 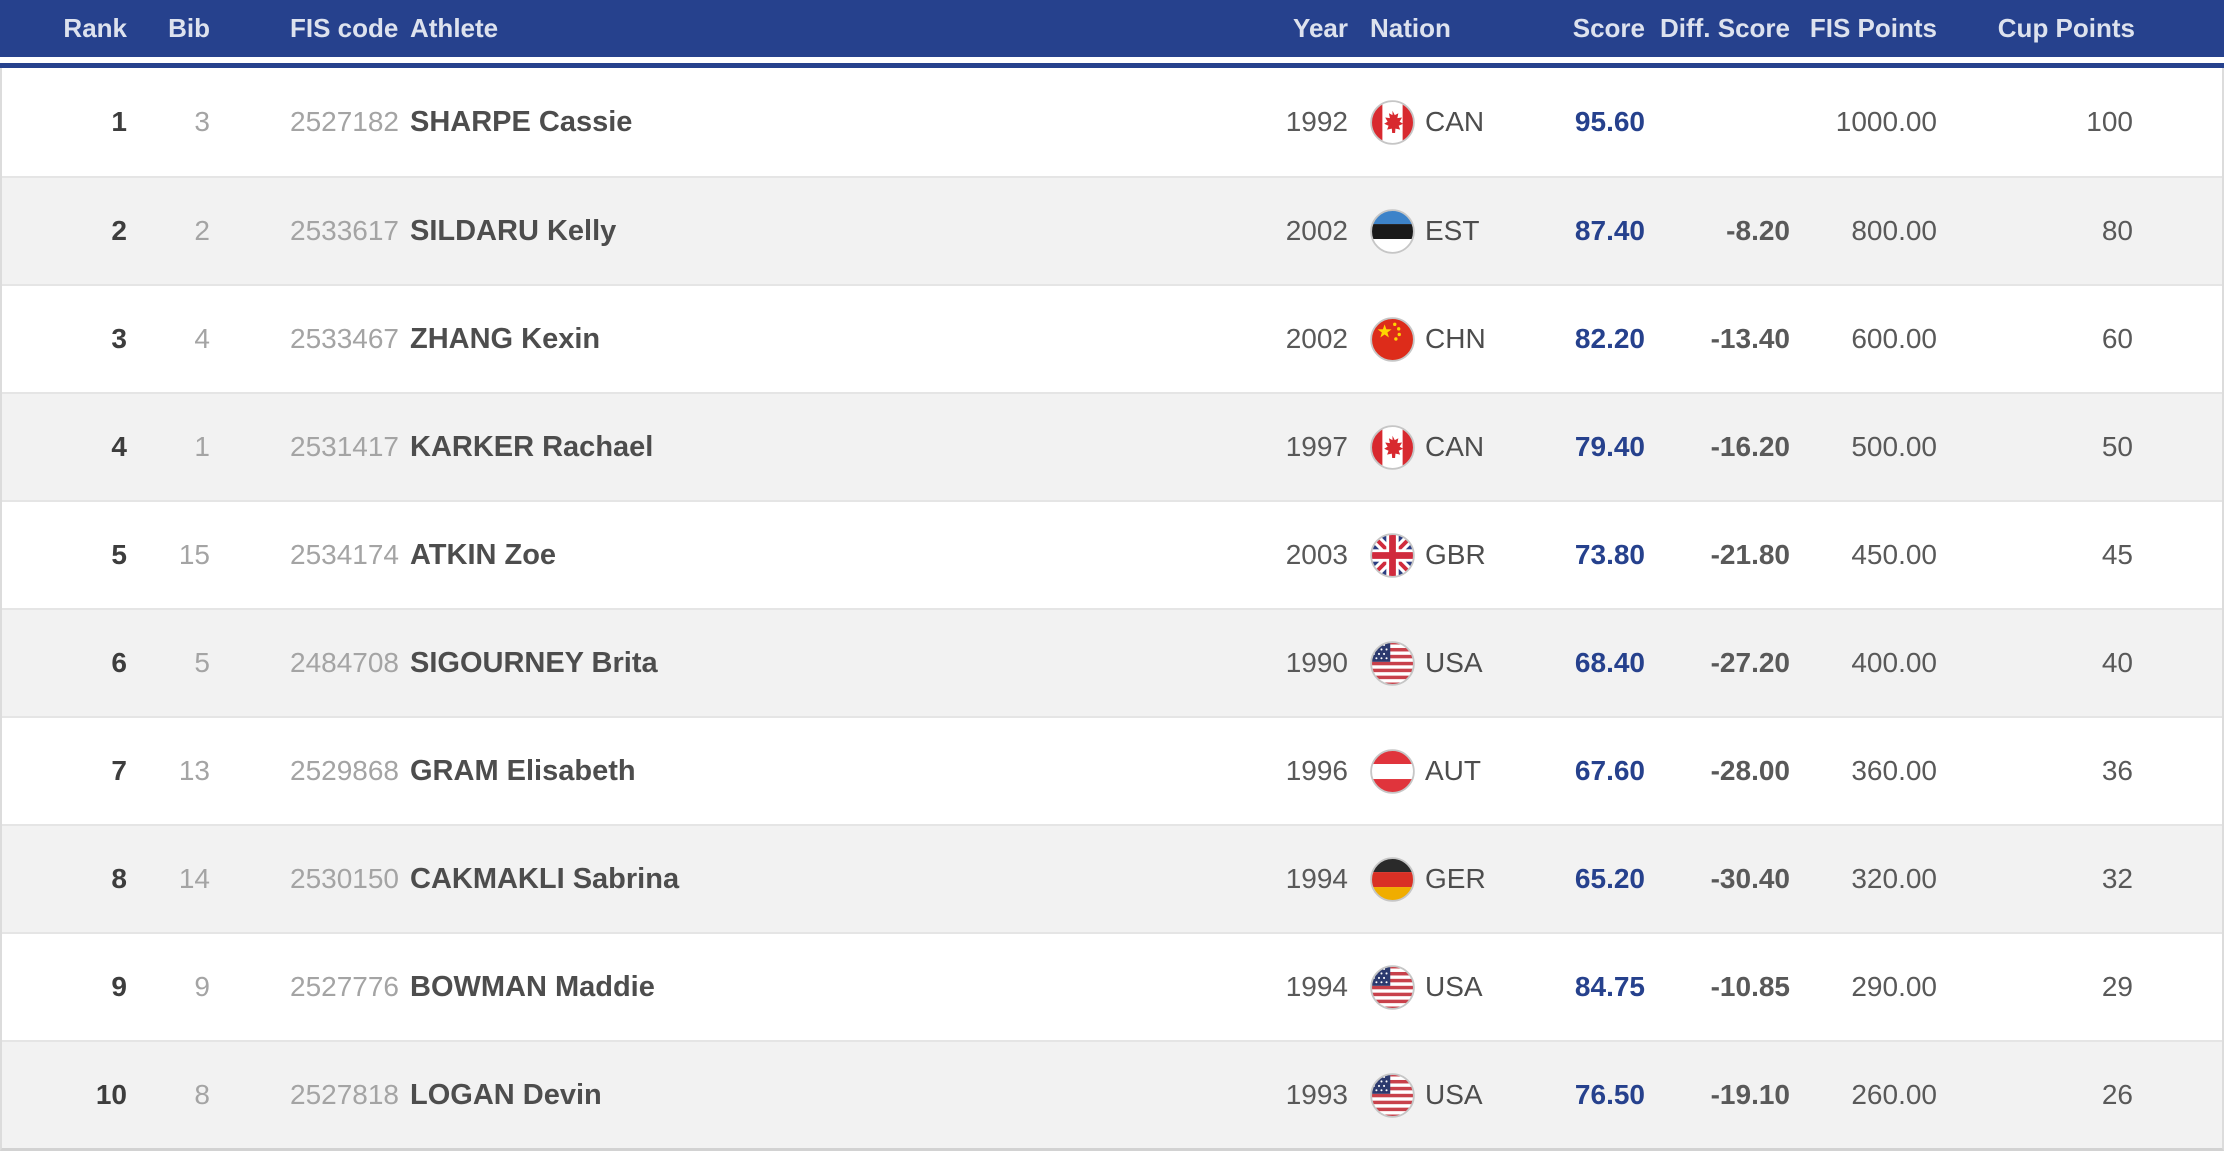 I want to click on column-header-rank: Rank, so click(x=95, y=28).